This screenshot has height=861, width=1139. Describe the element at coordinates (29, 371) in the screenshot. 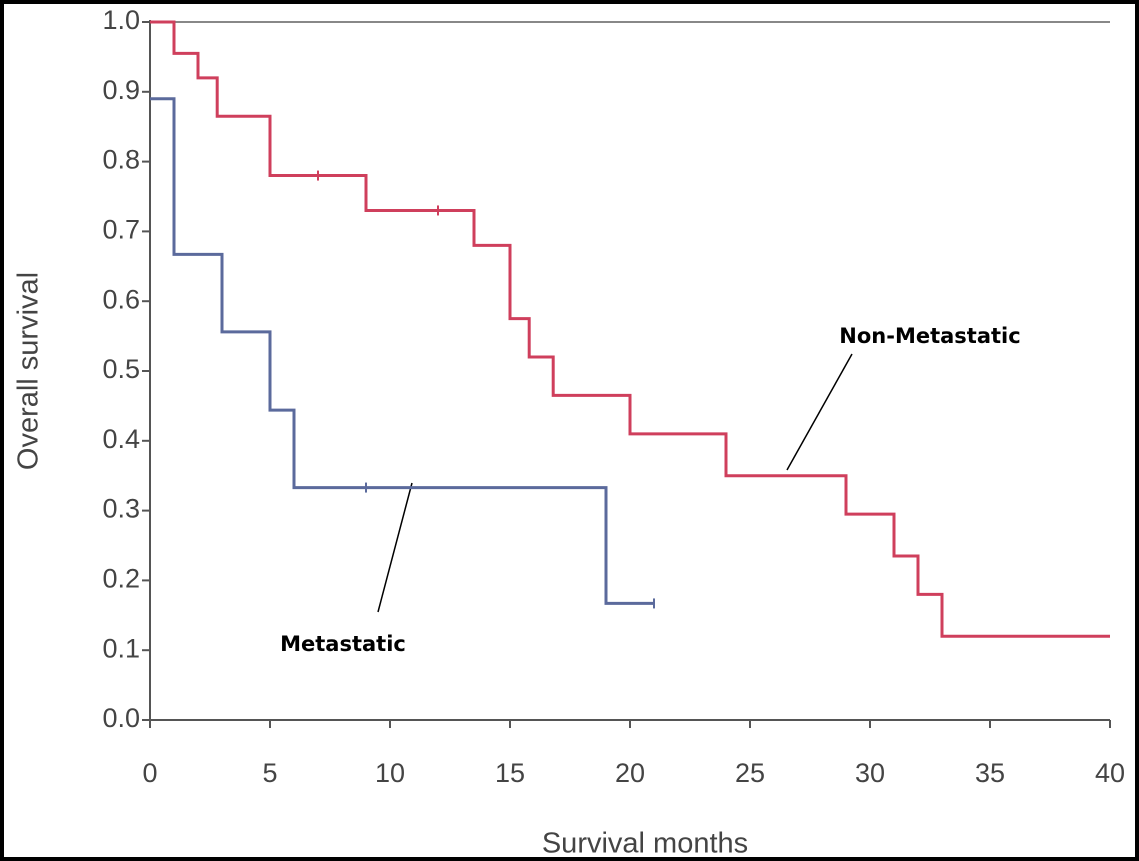

I see `y-axis-label: Overall survival` at that location.